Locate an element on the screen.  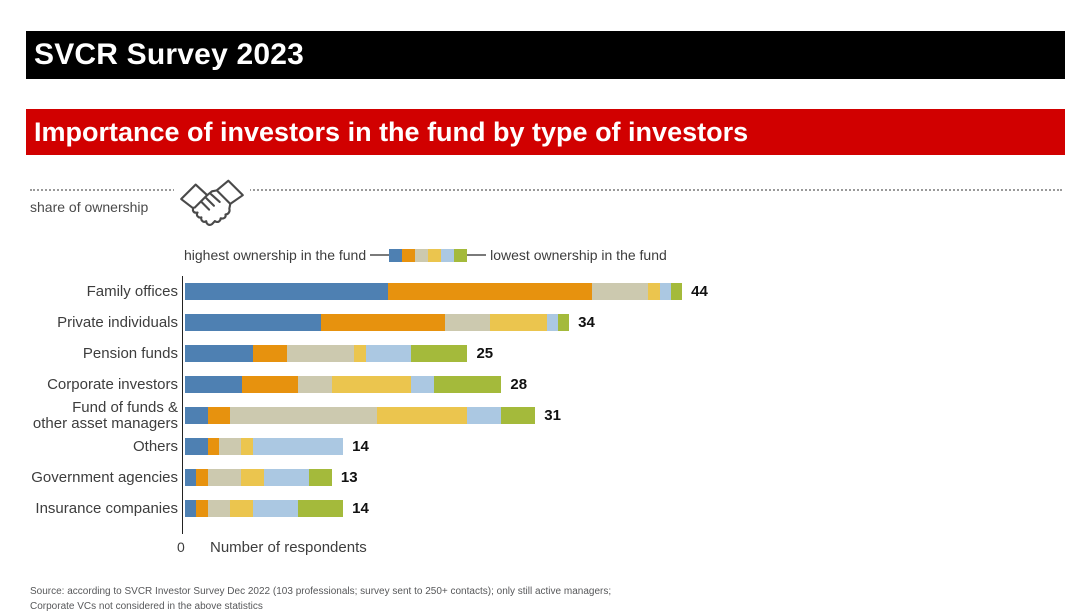
chart-row: Family offices 44 is located at coordinates (480, 291).